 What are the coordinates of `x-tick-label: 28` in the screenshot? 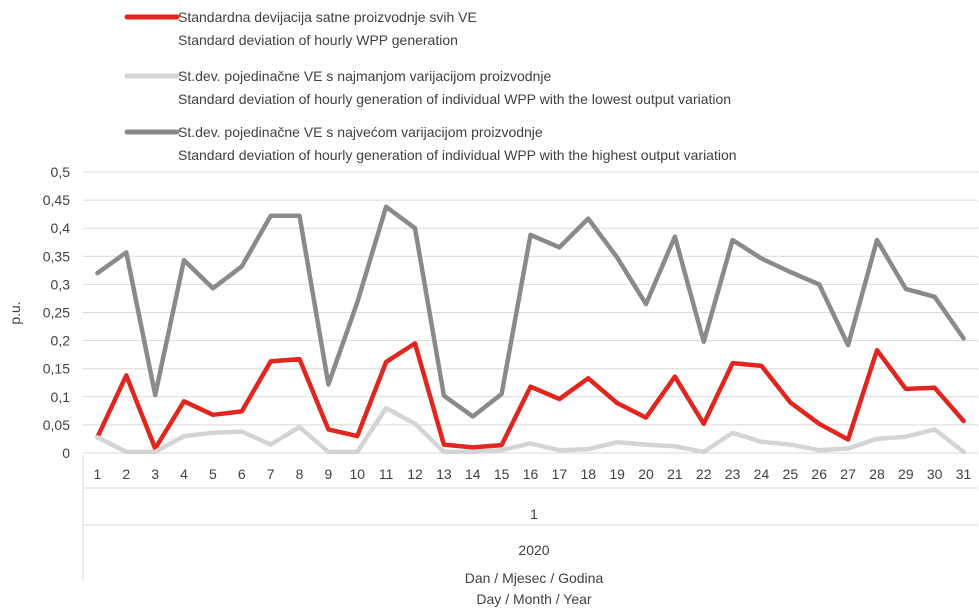 It's located at (877, 474).